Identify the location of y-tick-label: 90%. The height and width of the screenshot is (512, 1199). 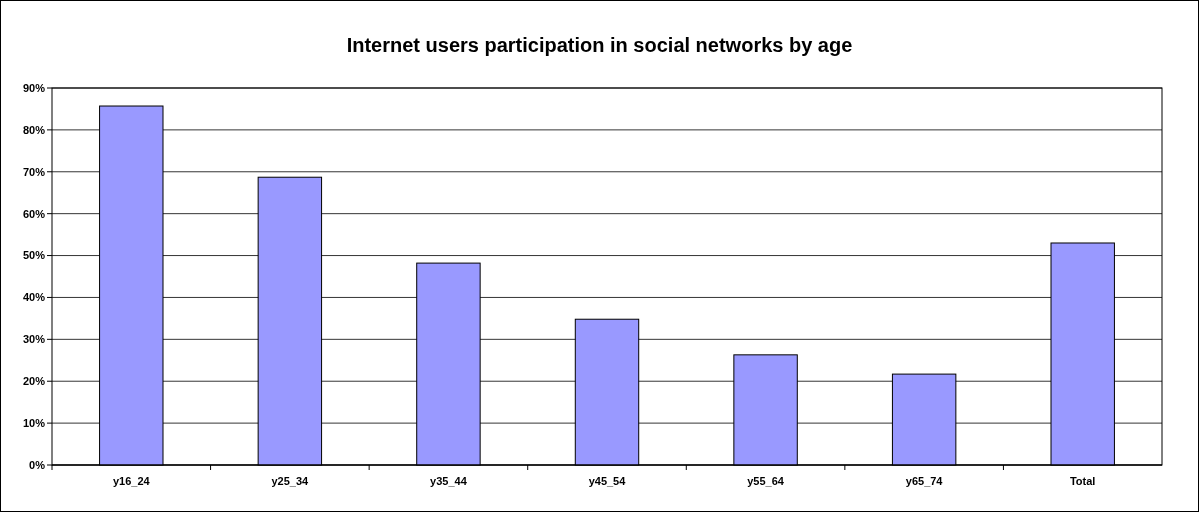
(34, 87).